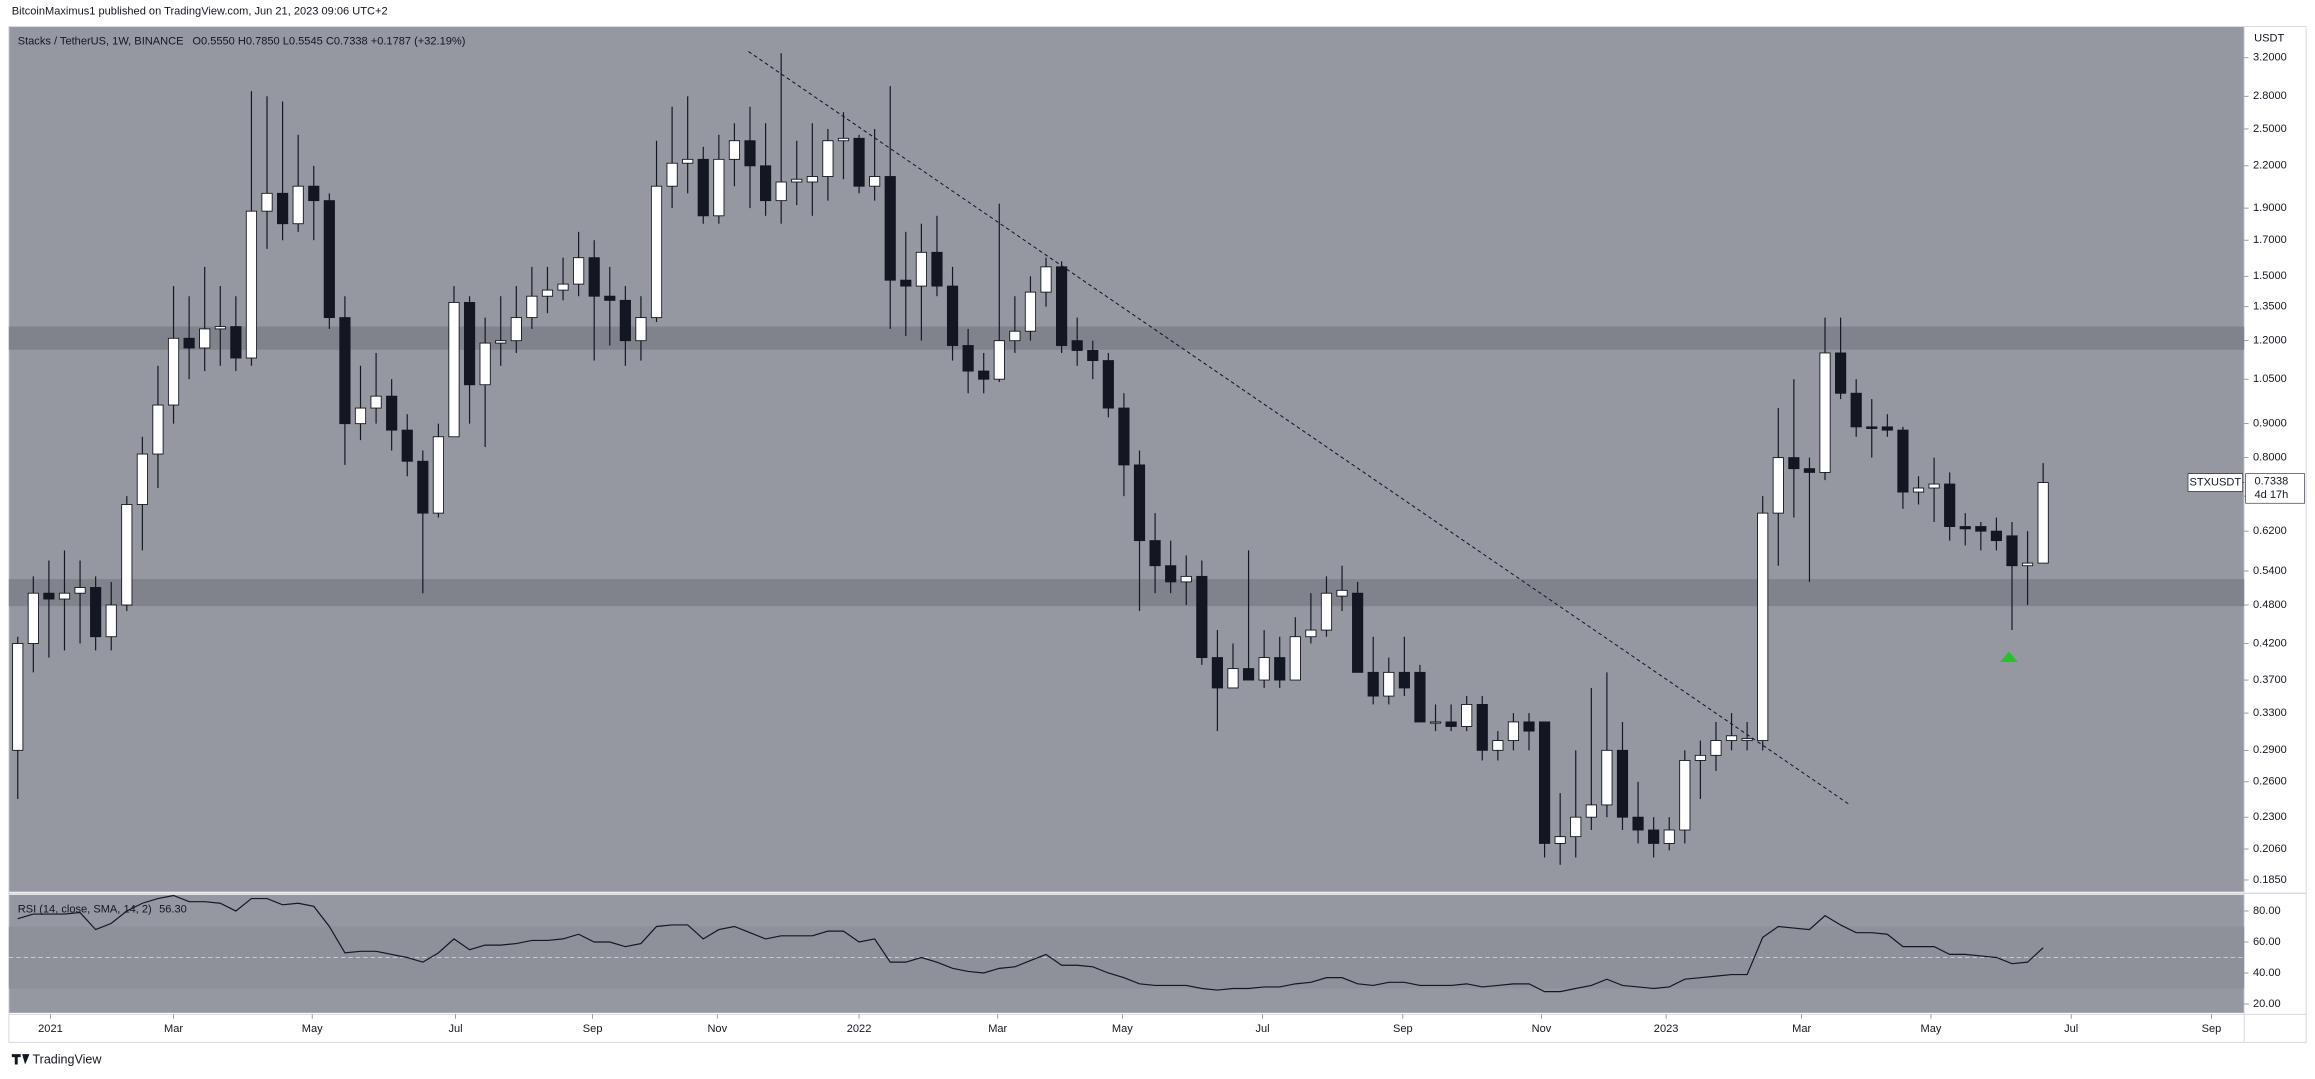 Image resolution: width=2315 pixels, height=1079 pixels. Describe the element at coordinates (1126, 593) in the screenshot. I see `sr-zone` at that location.